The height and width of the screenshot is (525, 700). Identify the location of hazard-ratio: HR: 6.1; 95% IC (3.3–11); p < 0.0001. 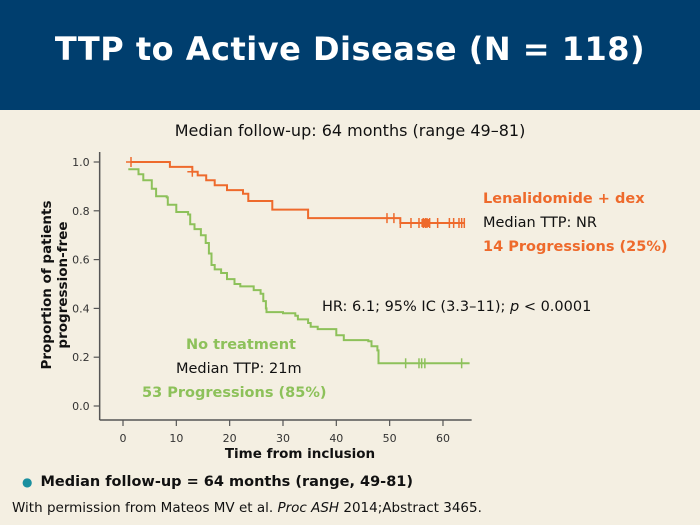
(456, 307).